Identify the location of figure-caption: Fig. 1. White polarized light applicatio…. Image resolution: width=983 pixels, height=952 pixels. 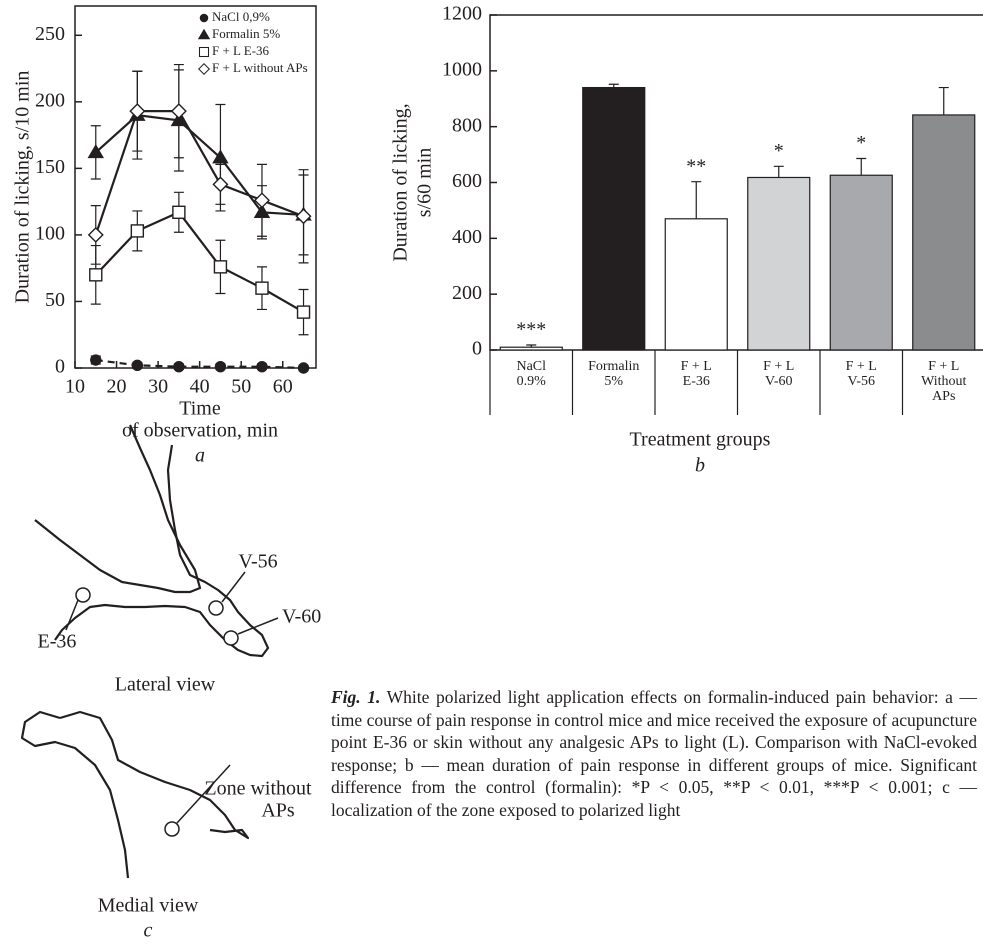
(654, 753).